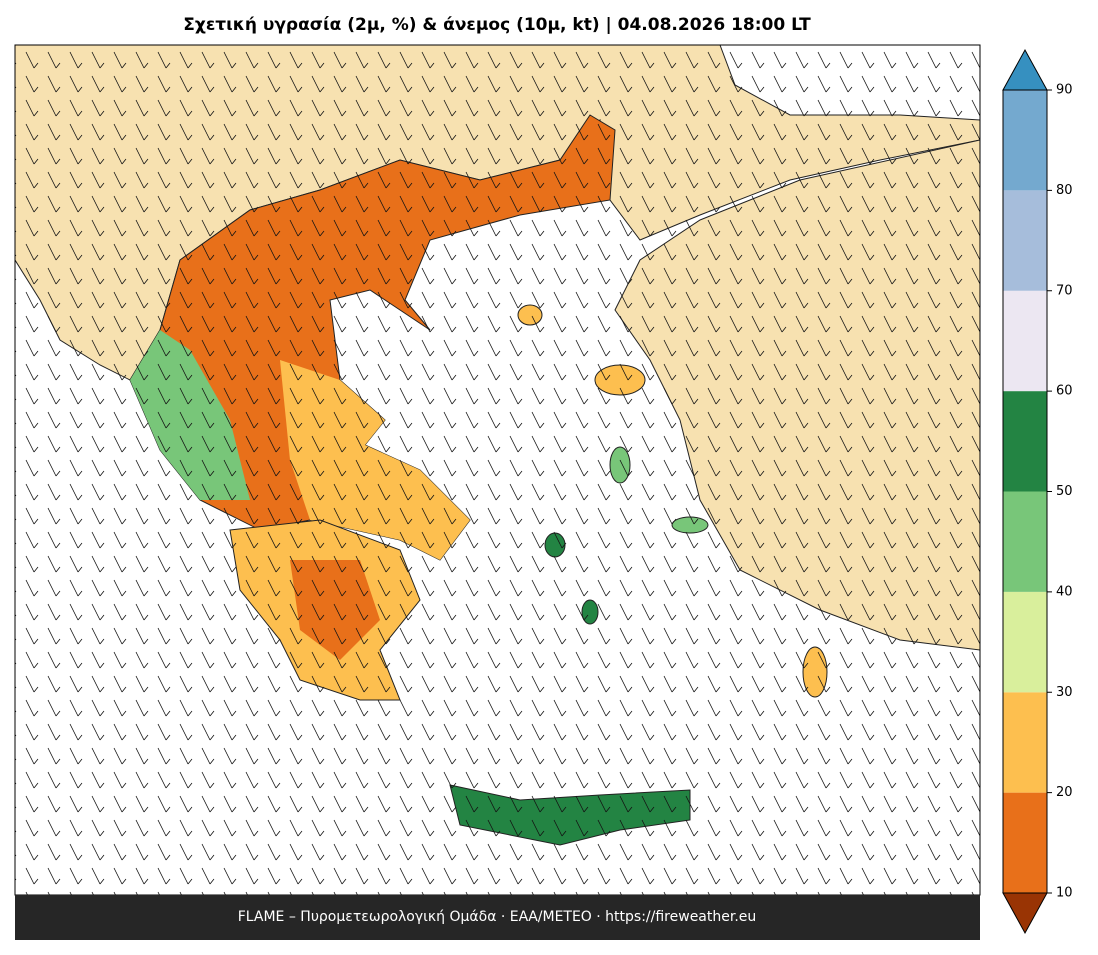 This screenshot has width=1098, height=955. What do you see at coordinates (1025, 913) in the screenshot?
I see `colorbar-under` at bounding box center [1025, 913].